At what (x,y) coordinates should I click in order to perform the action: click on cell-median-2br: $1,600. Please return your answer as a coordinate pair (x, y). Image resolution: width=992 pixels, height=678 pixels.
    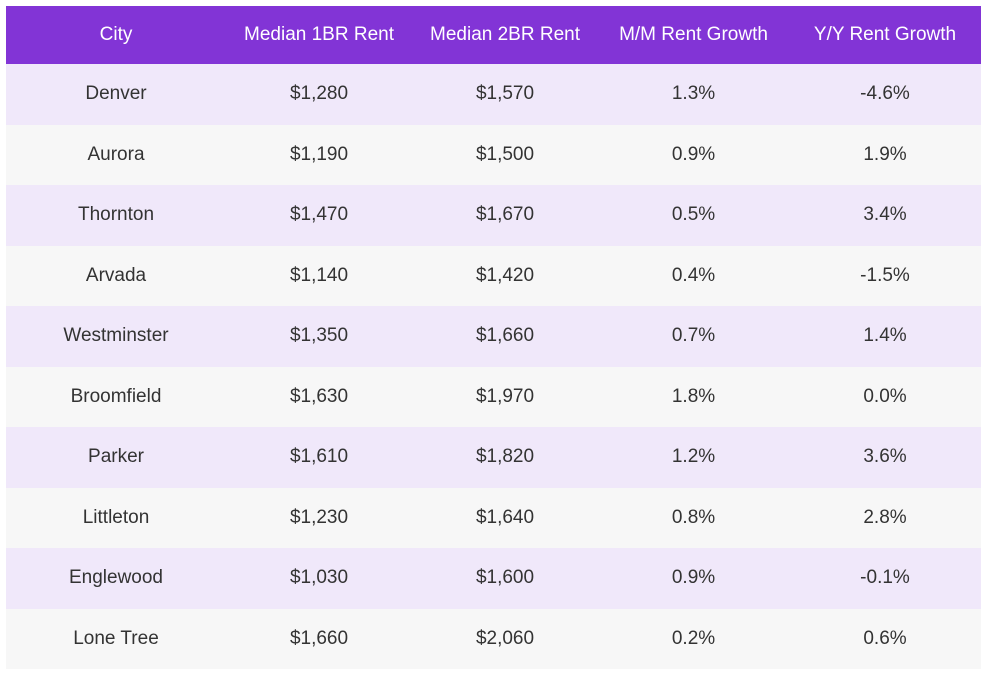
    Looking at the image, I should click on (505, 578).